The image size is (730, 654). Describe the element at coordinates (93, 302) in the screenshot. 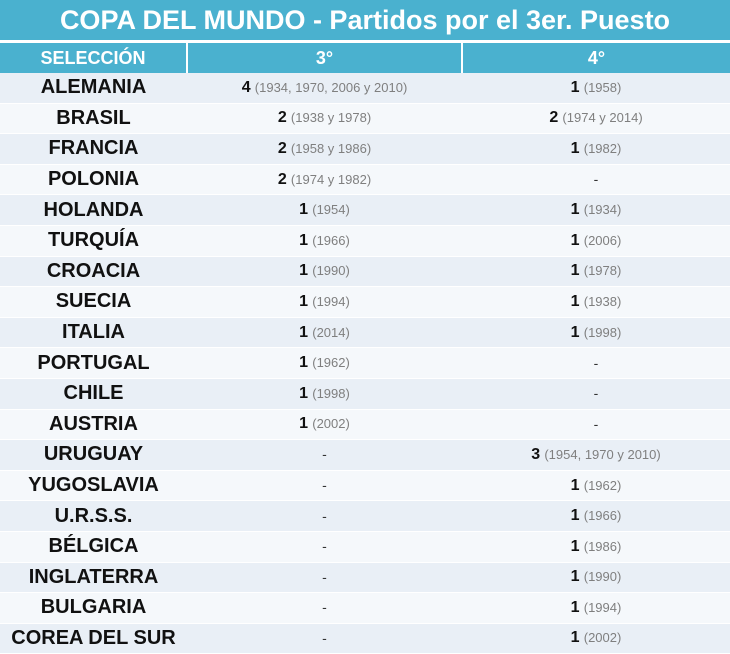

I see `team-name: SUECIA` at that location.